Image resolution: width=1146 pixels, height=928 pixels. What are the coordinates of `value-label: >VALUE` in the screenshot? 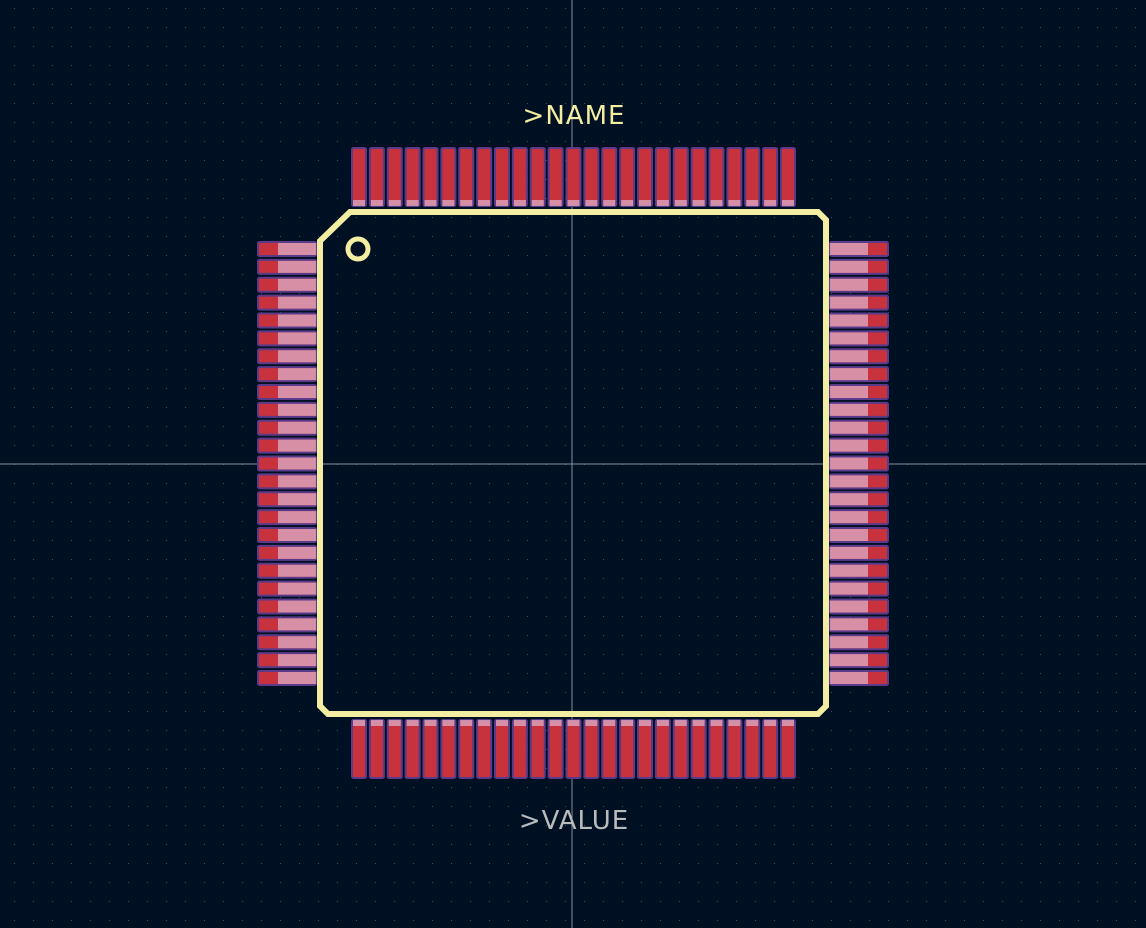 It's located at (574, 821).